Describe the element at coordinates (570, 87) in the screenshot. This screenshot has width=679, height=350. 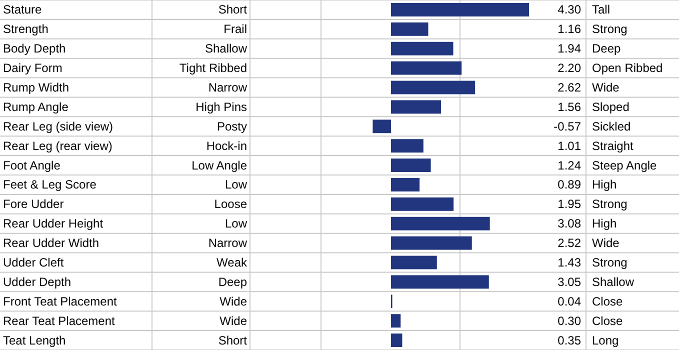
I see `data-label: 2.62` at that location.